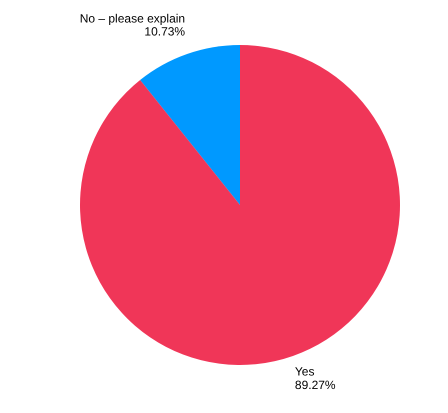 This screenshot has width=448, height=413. Describe the element at coordinates (190, 125) in the screenshot. I see `pie-slice` at that location.